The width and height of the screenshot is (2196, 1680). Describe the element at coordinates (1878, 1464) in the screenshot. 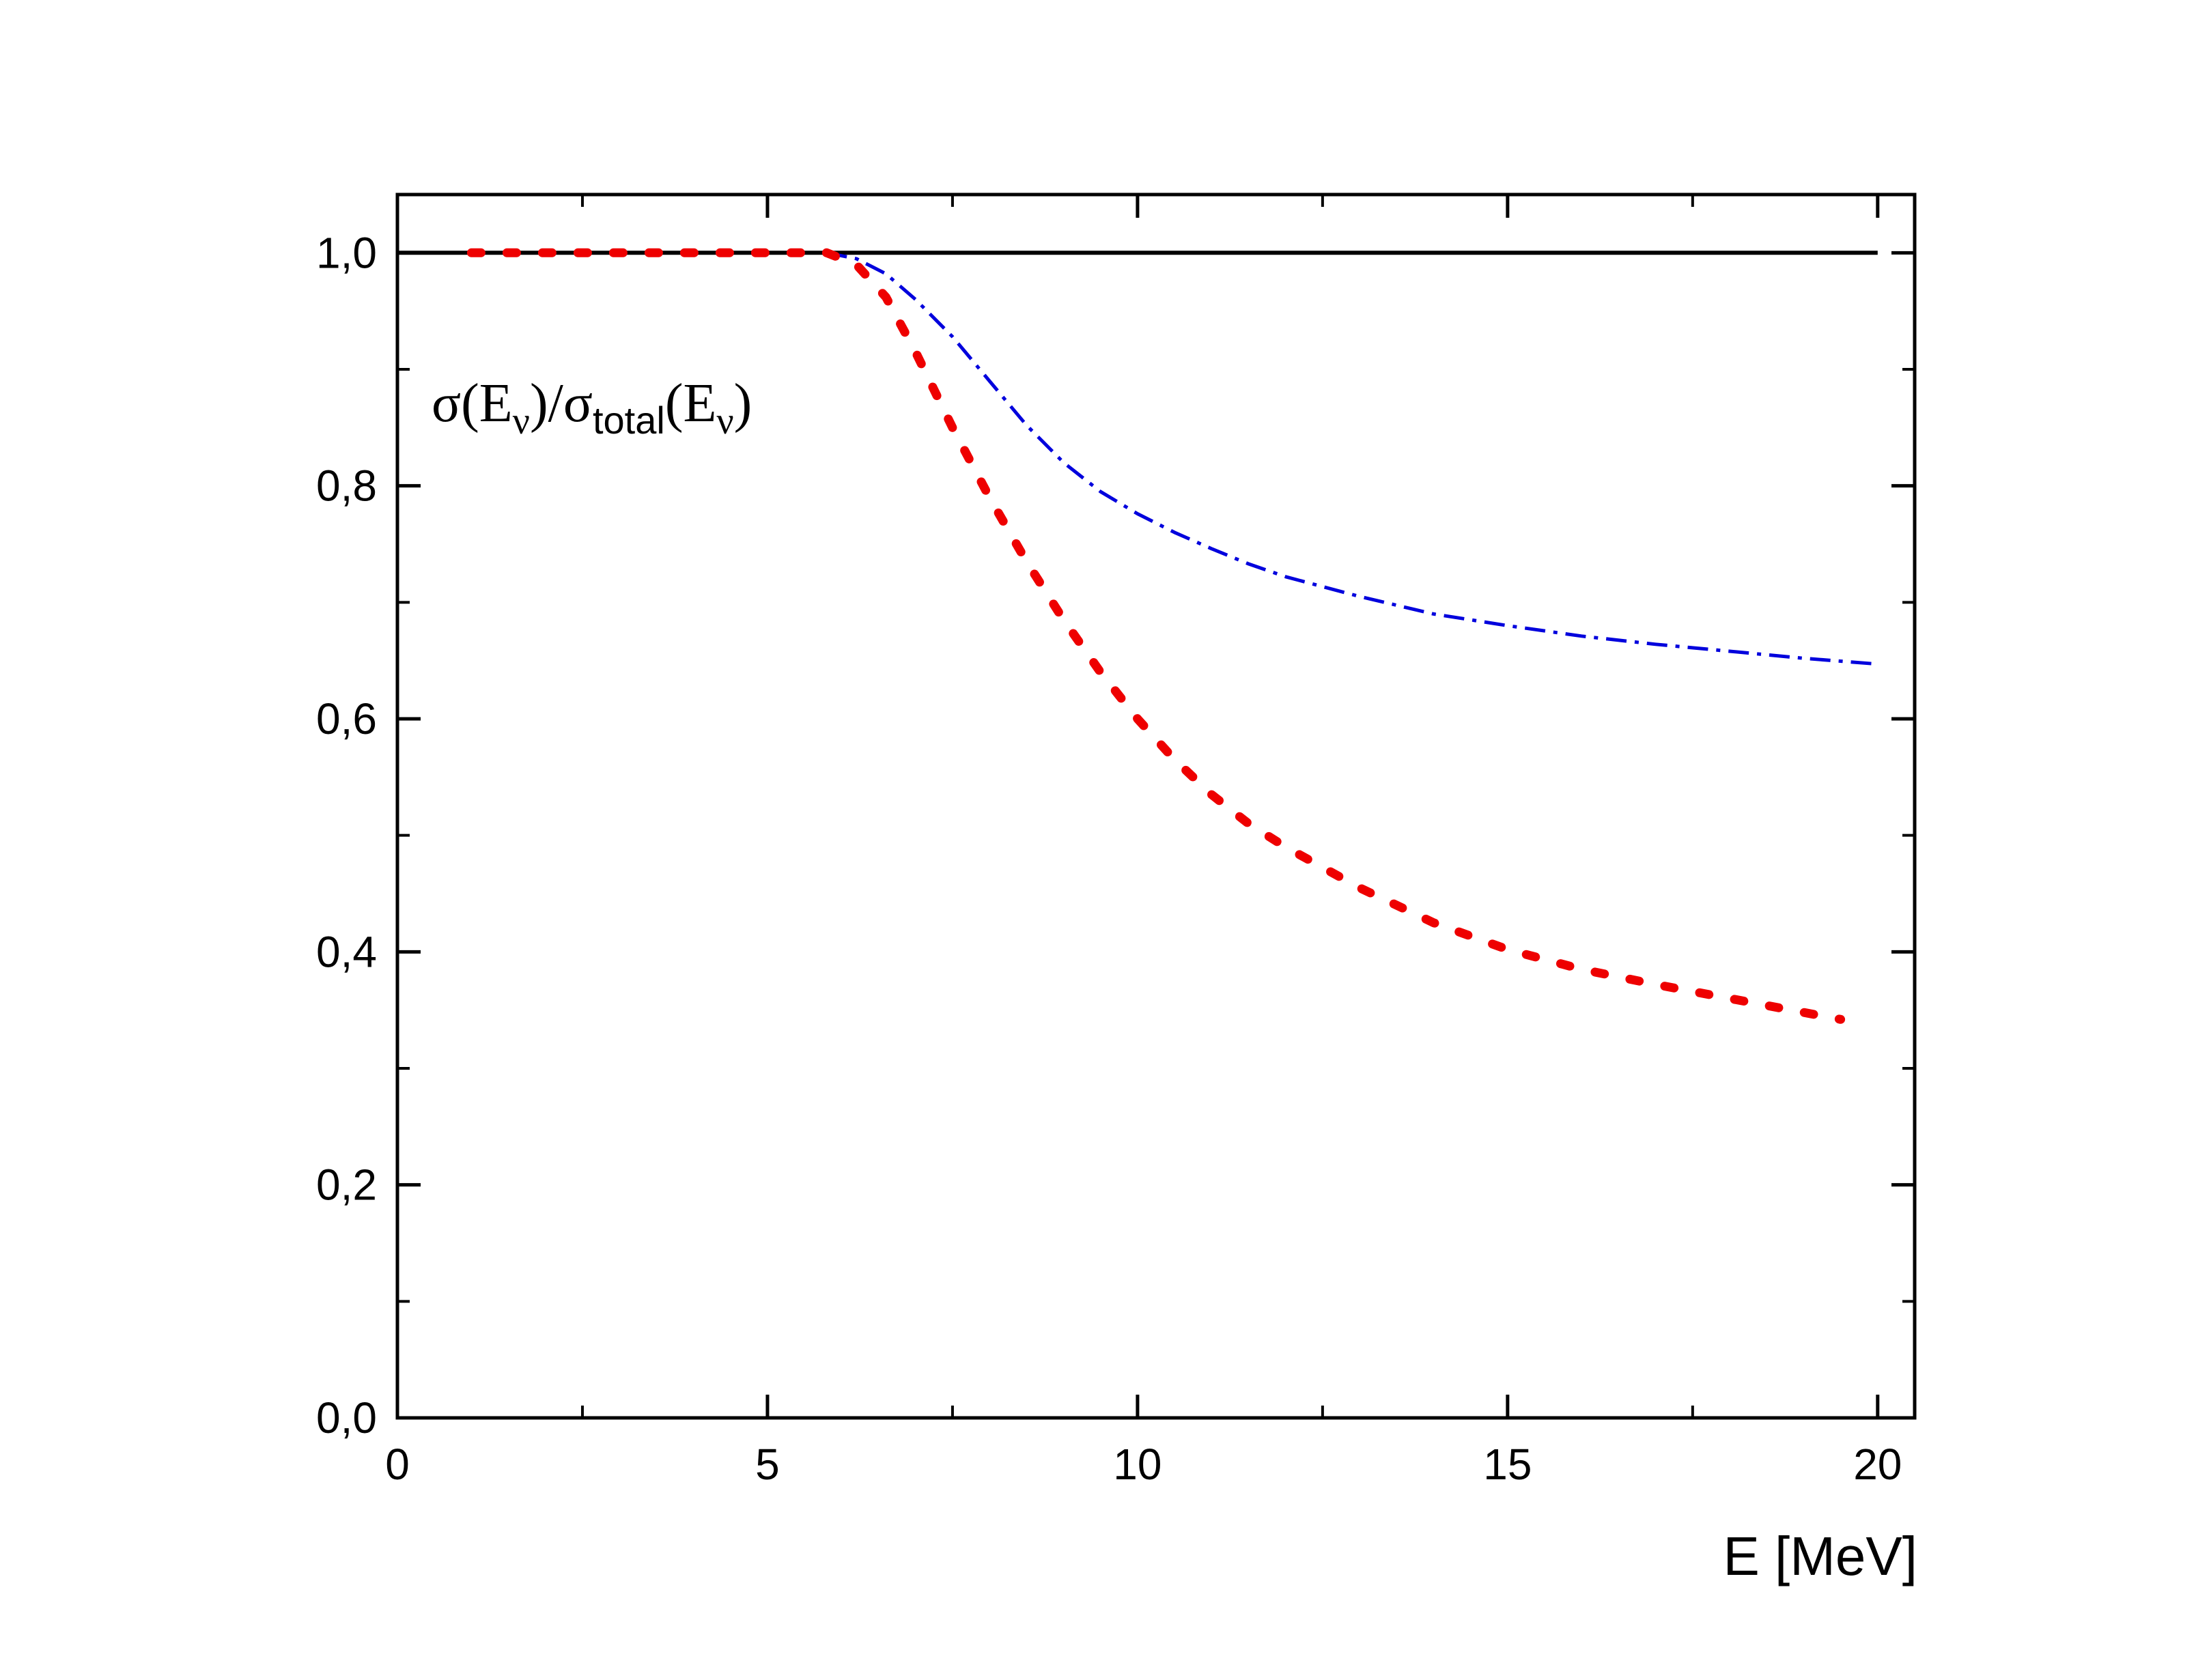

I see `x-tick-label: 20` at that location.